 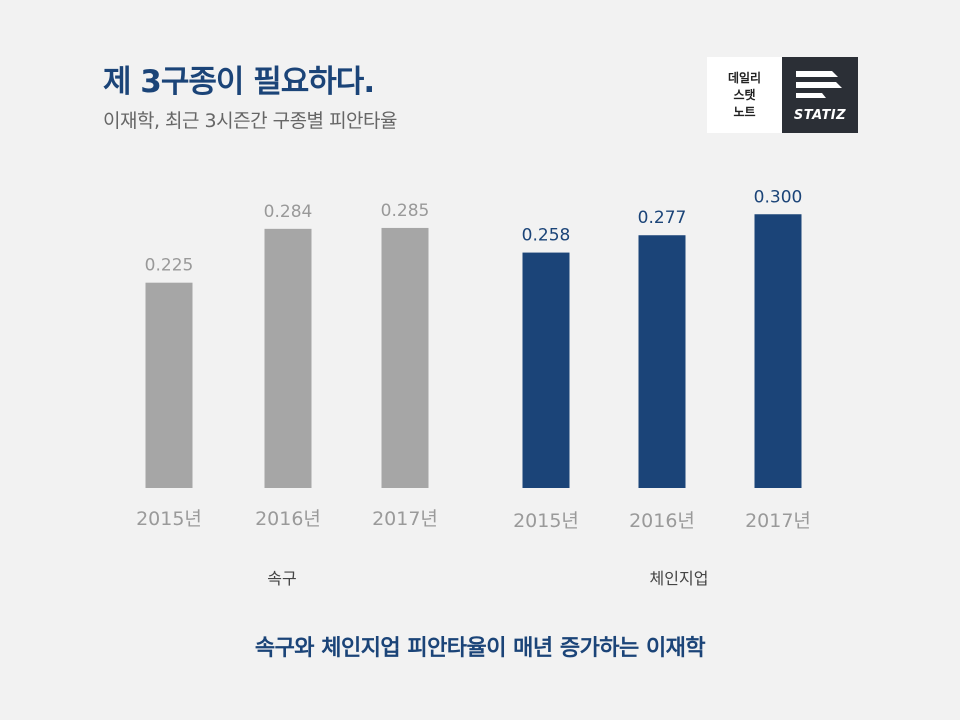 I want to click on group-title-0: 속구, so click(x=281, y=578).